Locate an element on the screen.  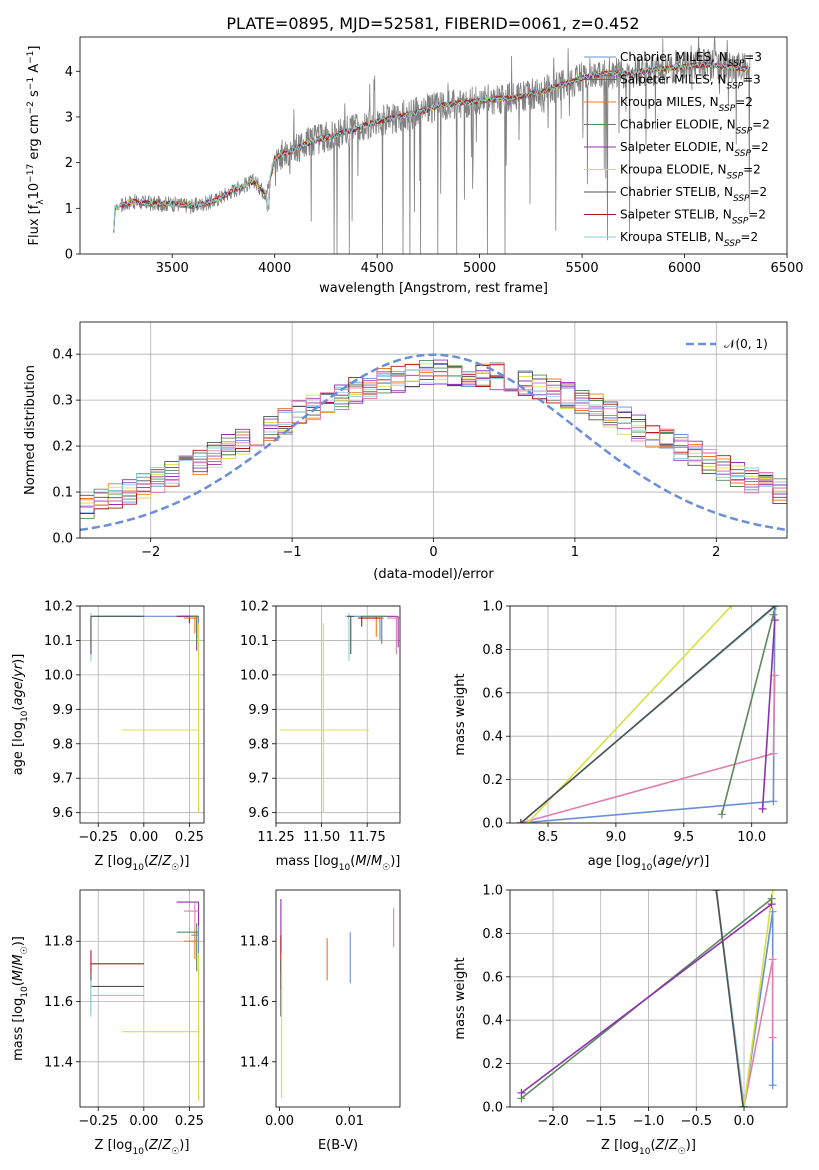
x-axis-label: (data-model)/error is located at coordinates (433, 574).